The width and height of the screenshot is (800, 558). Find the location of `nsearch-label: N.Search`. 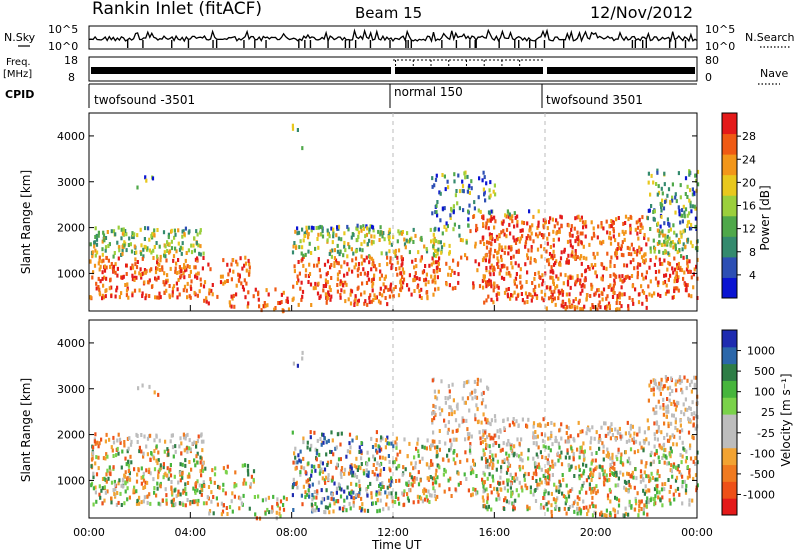

nsearch-label: N.Search is located at coordinates (770, 37).